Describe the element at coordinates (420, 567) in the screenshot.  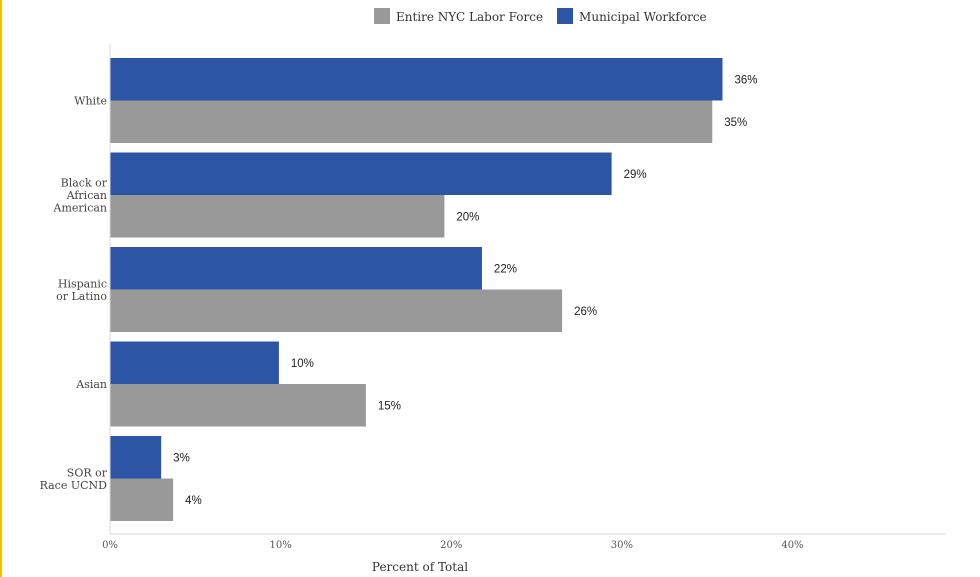
I see `x-axis-title: Percent of Total` at that location.